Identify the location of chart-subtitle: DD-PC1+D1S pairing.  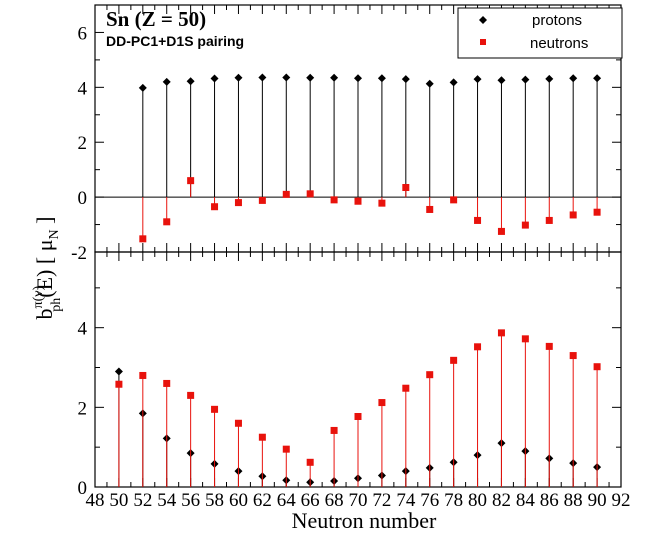
(175, 41).